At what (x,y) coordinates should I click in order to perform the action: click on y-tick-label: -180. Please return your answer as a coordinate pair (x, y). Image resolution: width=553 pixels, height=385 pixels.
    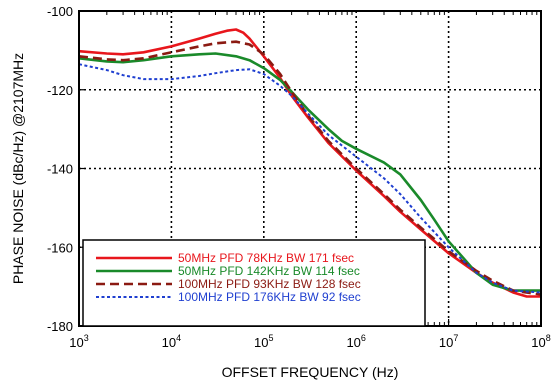
    Looking at the image, I should click on (60, 326).